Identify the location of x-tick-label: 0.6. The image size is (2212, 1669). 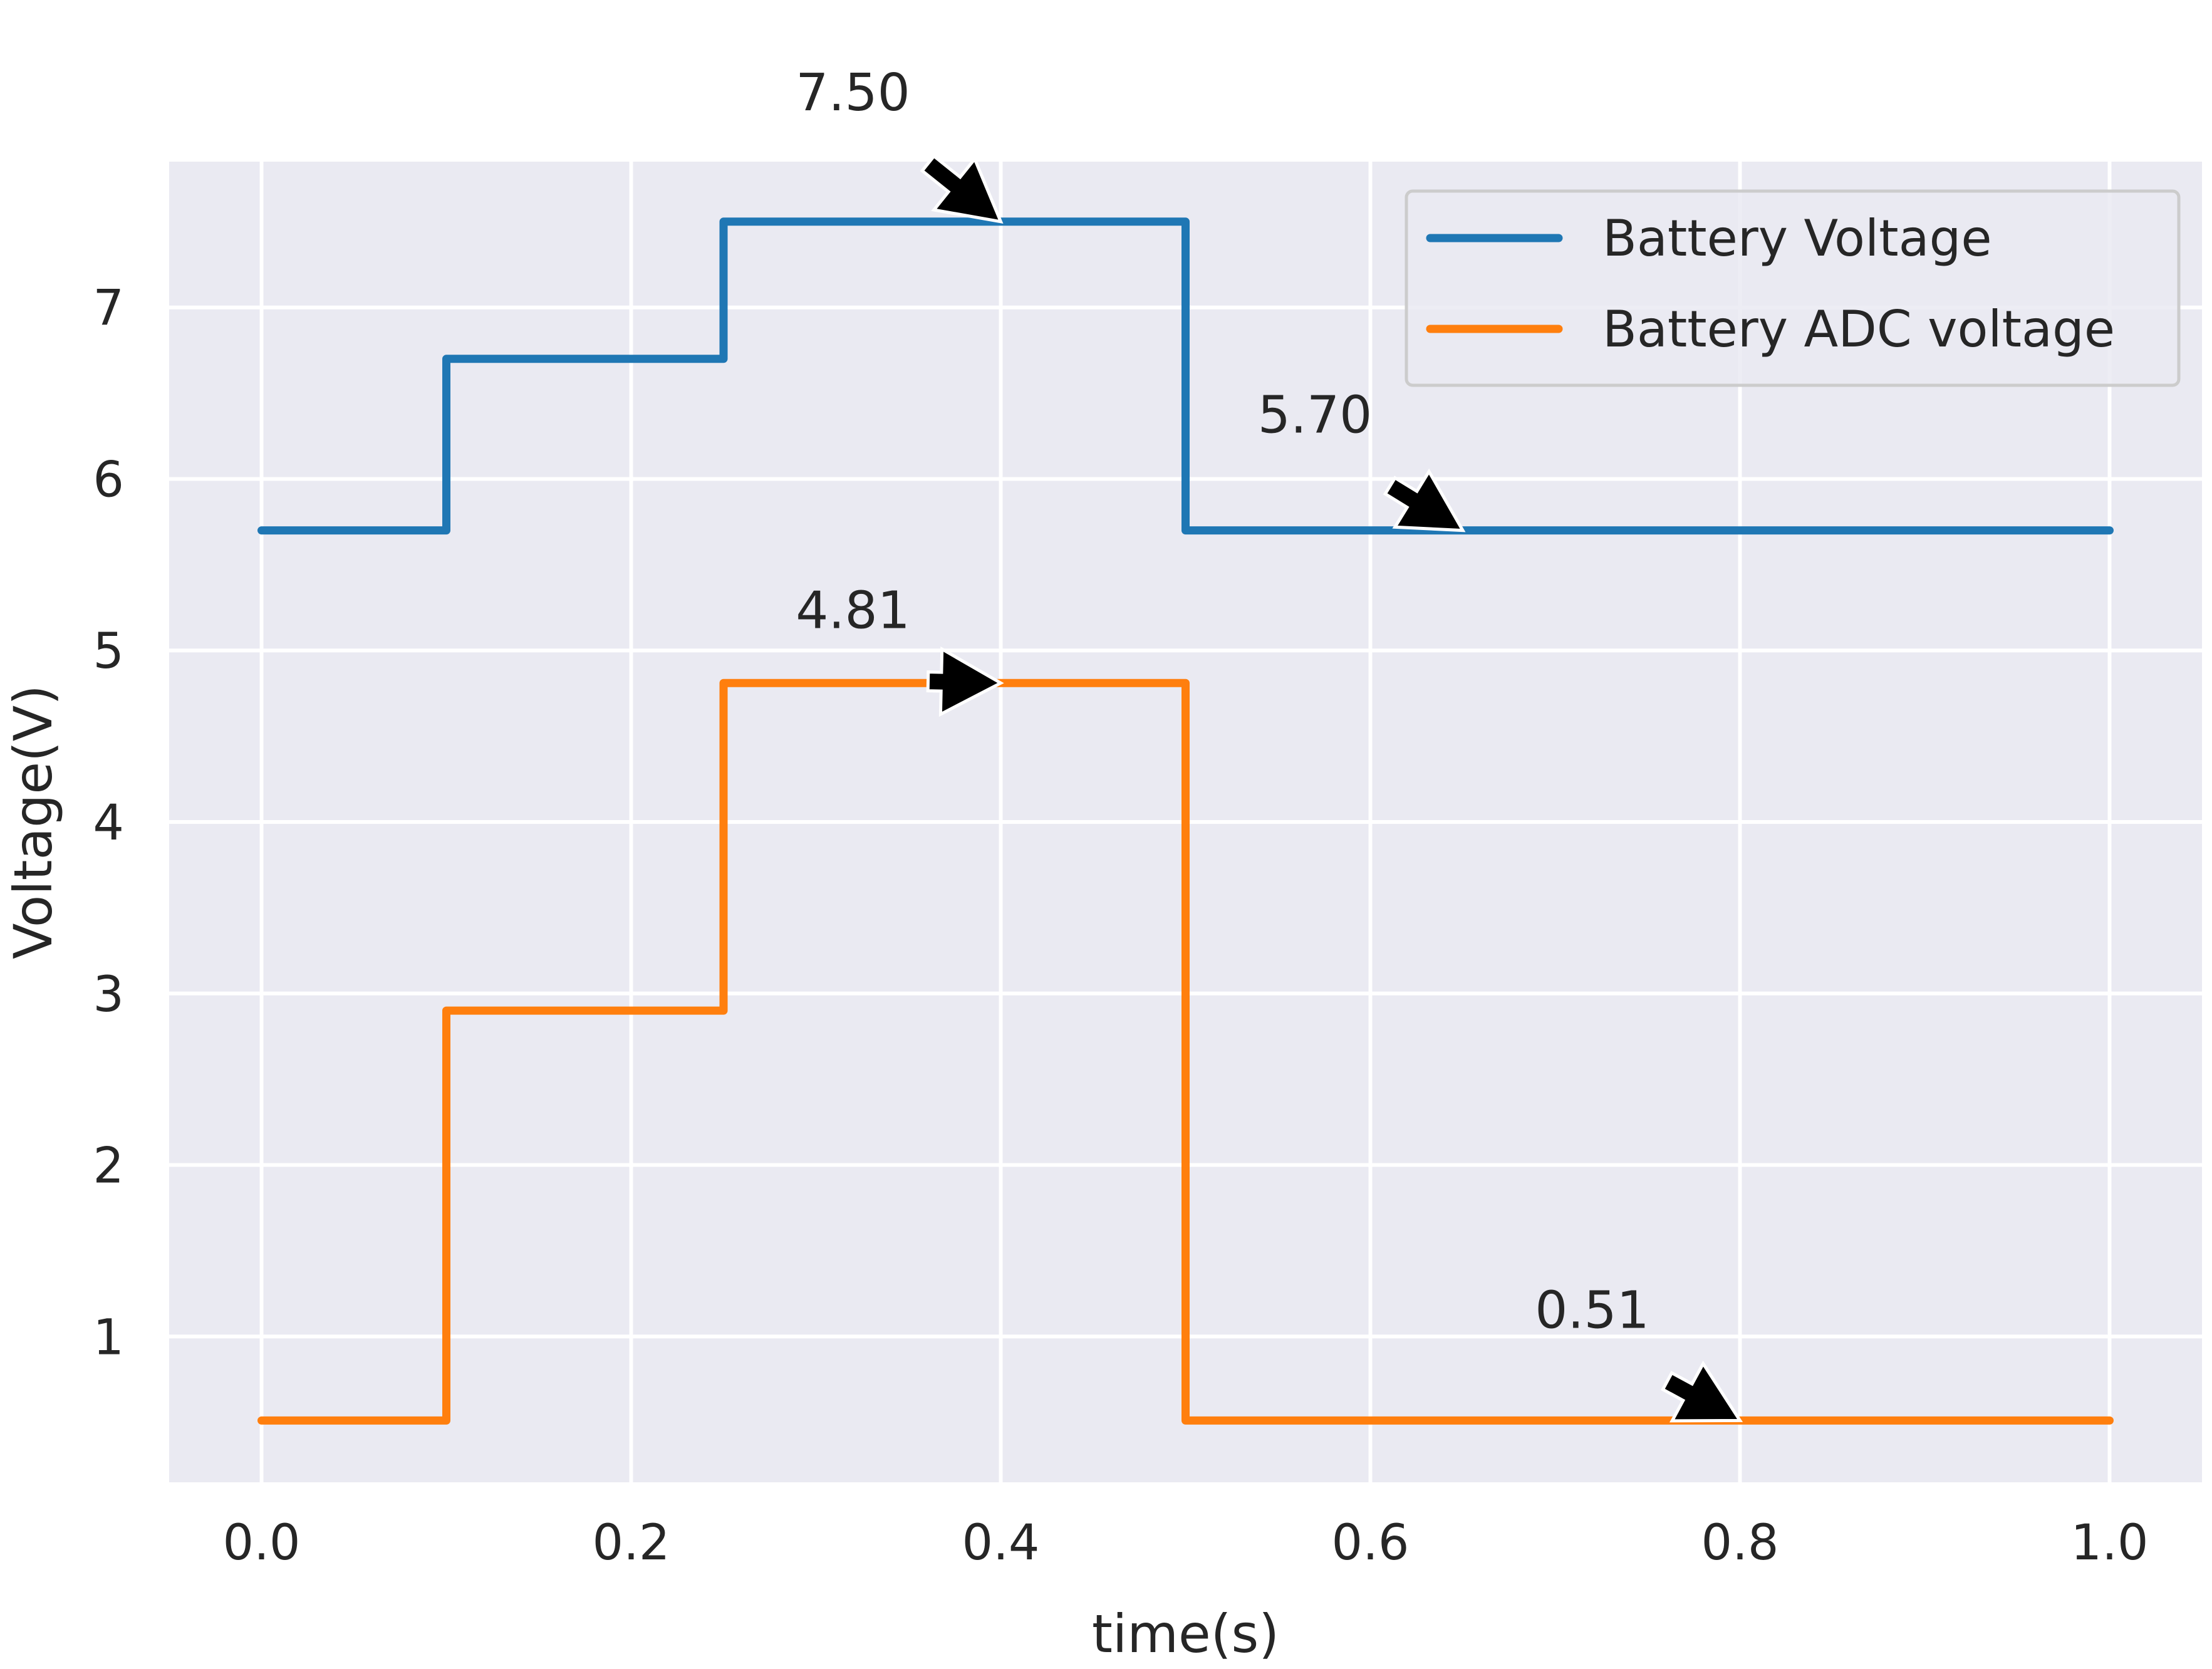
(1370, 1543).